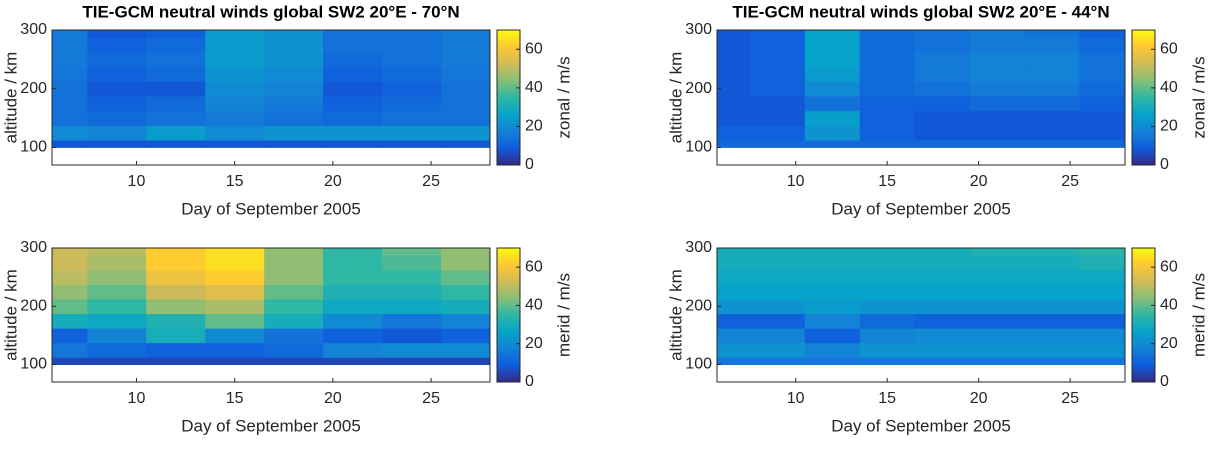  Describe the element at coordinates (563, 315) in the screenshot. I see `colorbar-label: merid / m/s` at that location.